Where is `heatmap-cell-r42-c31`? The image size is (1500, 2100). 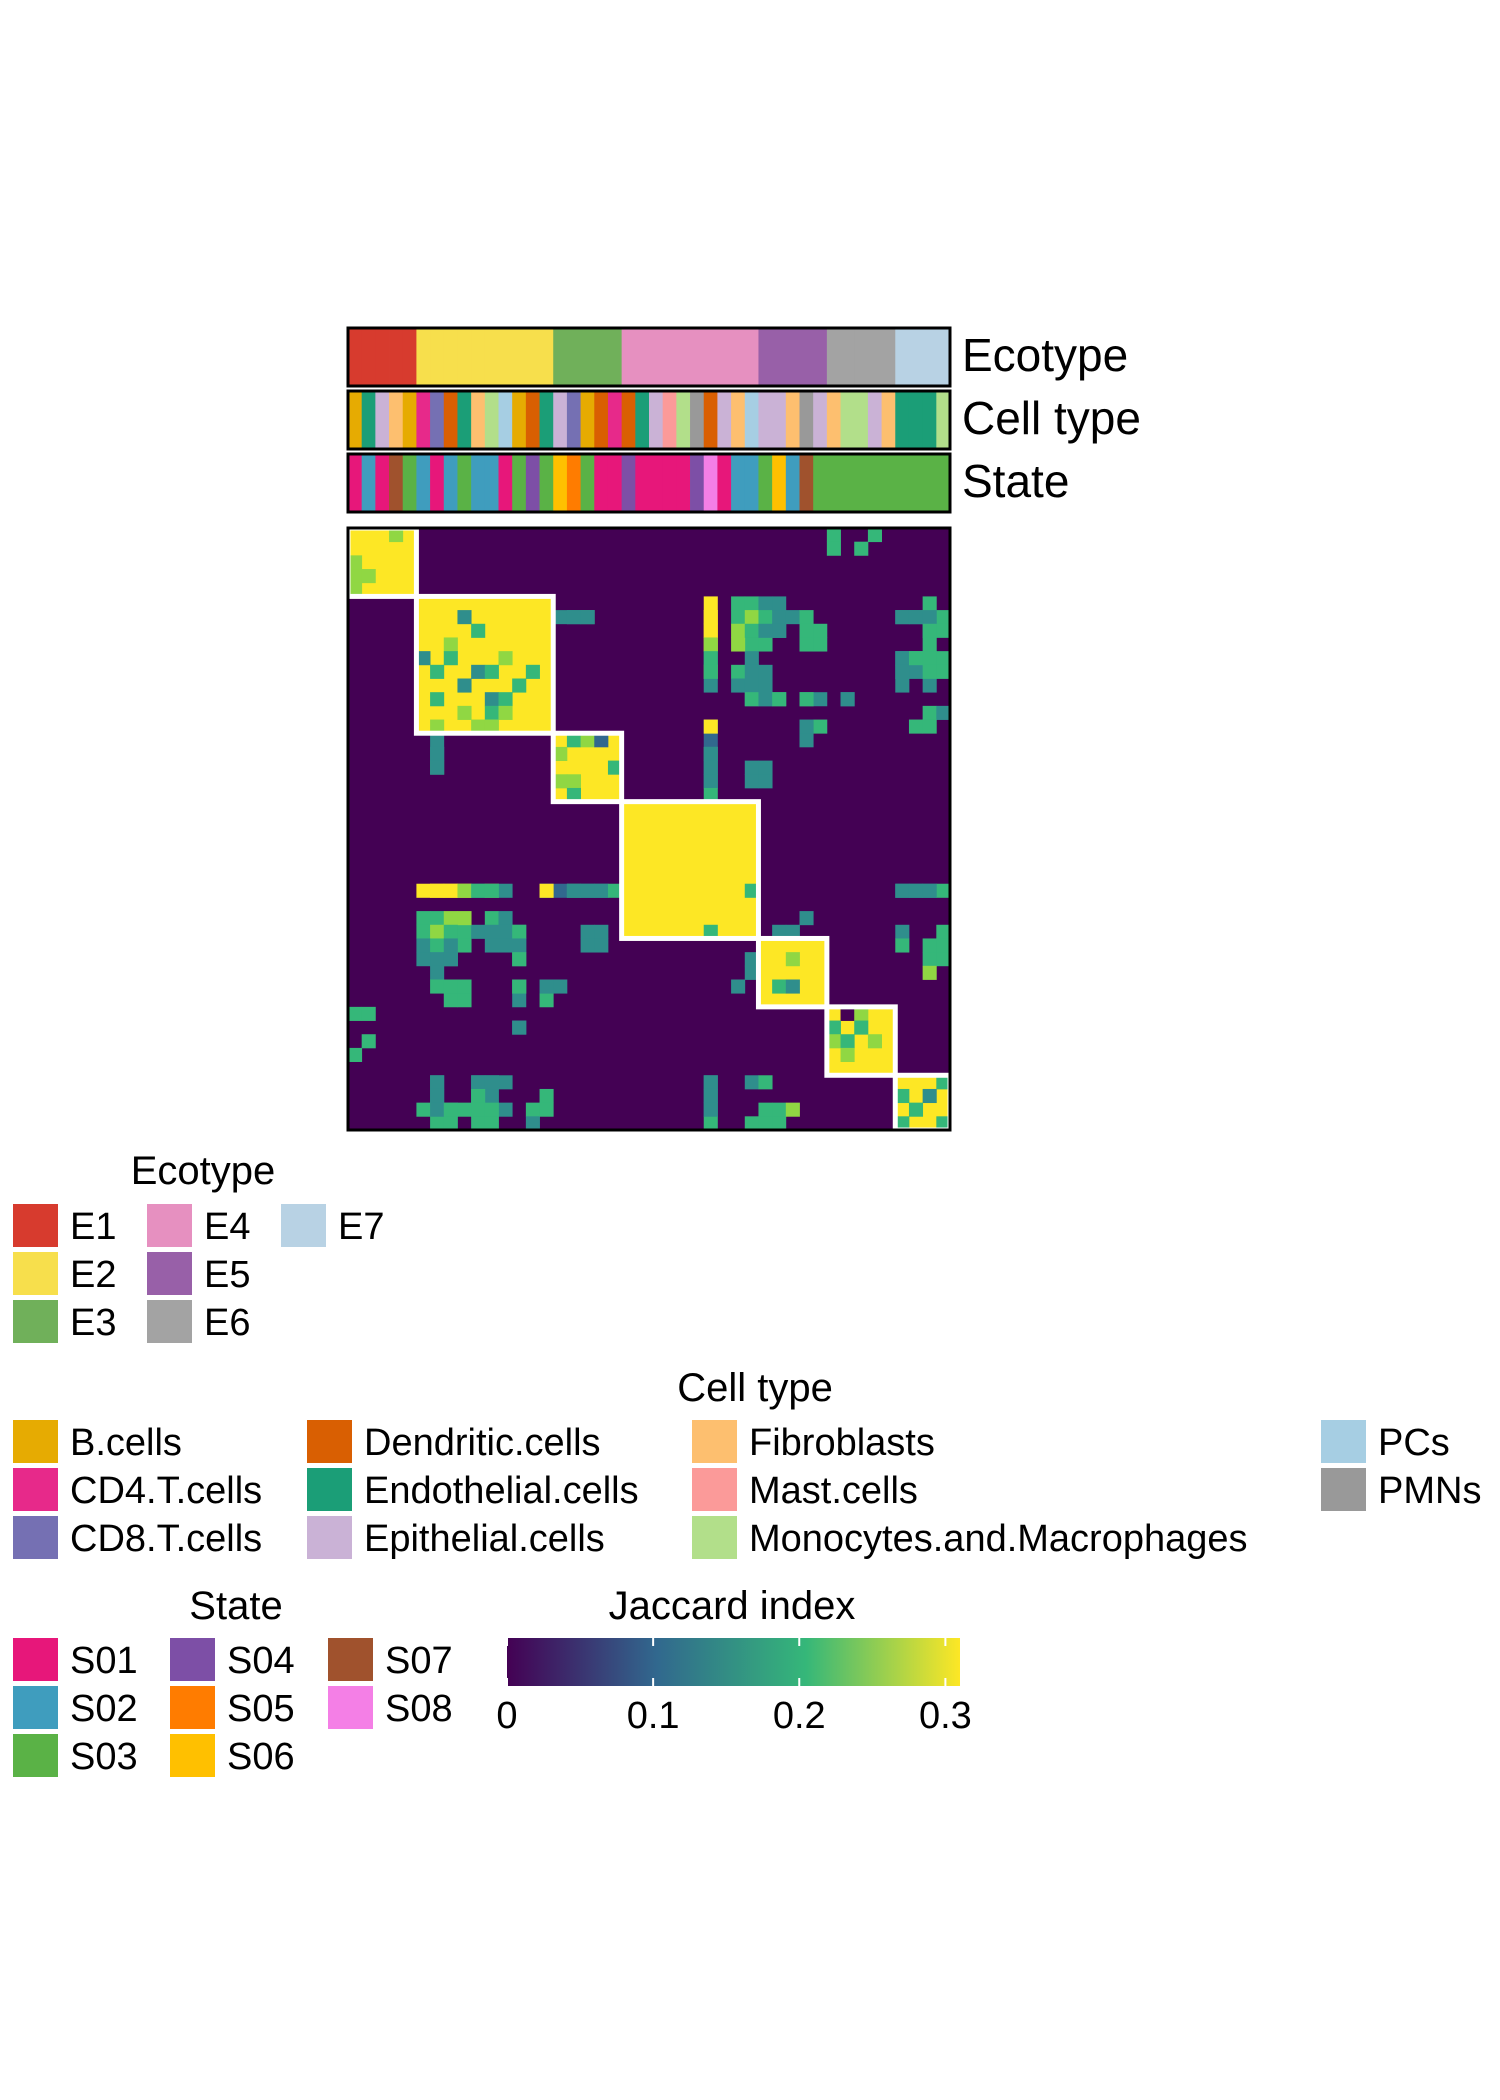
heatmap-cell-r42-c31 is located at coordinates (779, 1109).